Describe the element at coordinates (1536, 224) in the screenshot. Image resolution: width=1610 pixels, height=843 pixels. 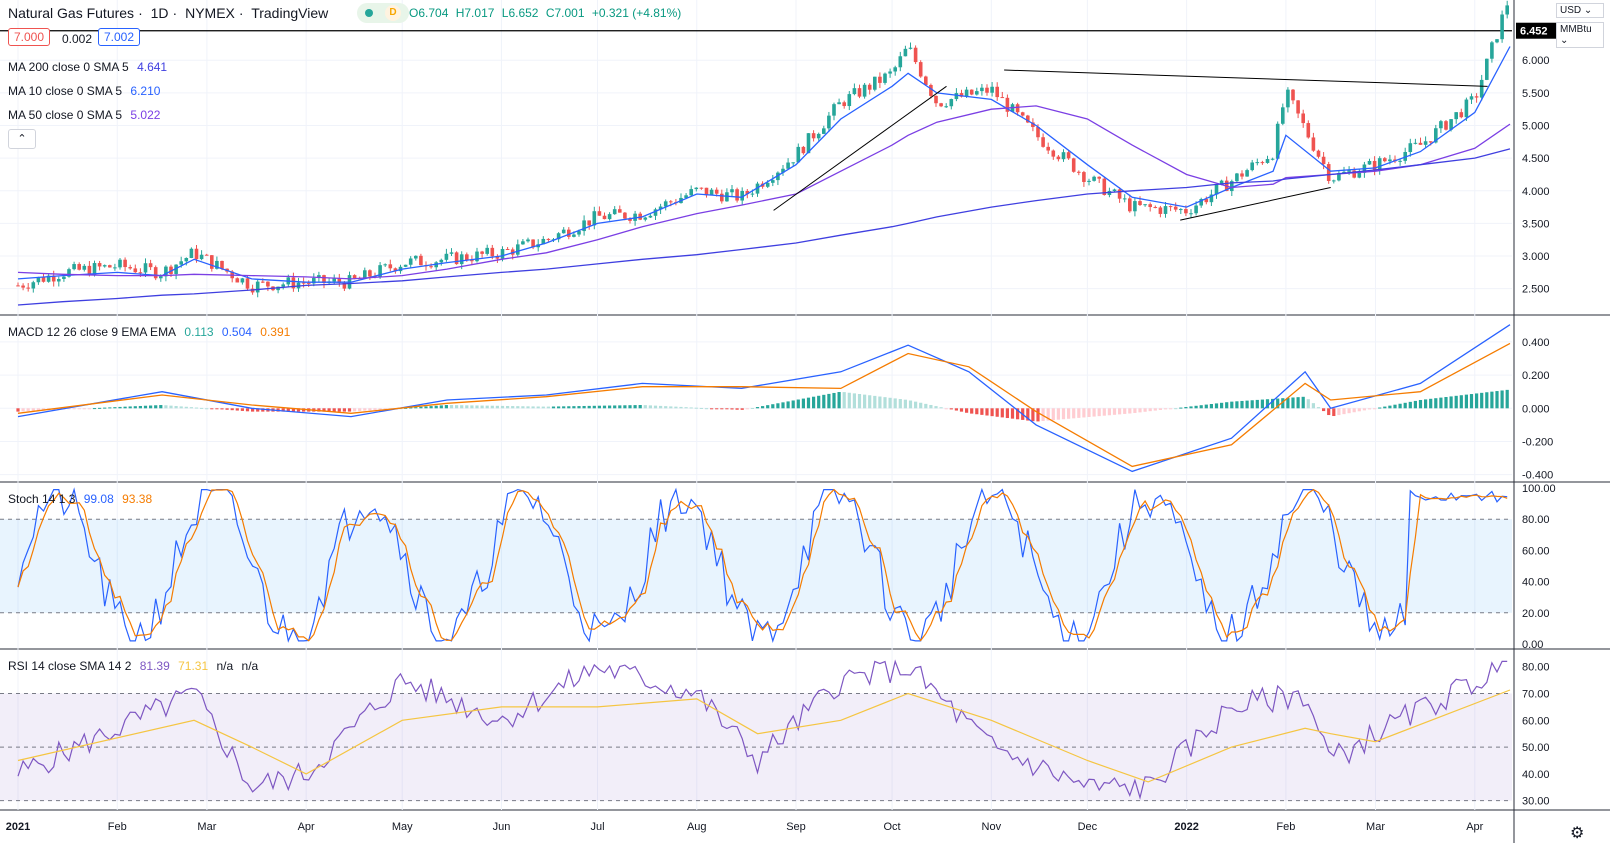
I see `price-tick-label: 3.500` at that location.